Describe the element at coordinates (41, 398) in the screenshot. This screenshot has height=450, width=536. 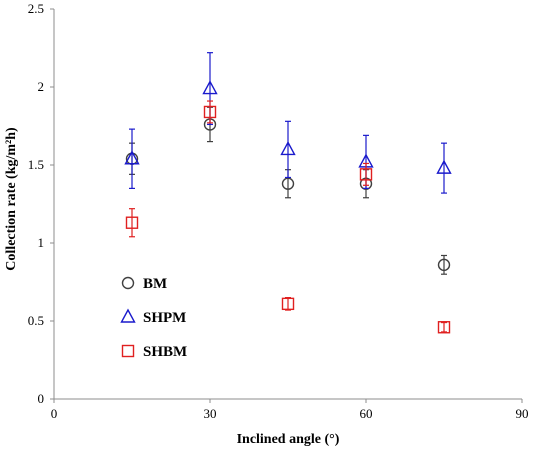
I see `y-tick-label: 0` at that location.